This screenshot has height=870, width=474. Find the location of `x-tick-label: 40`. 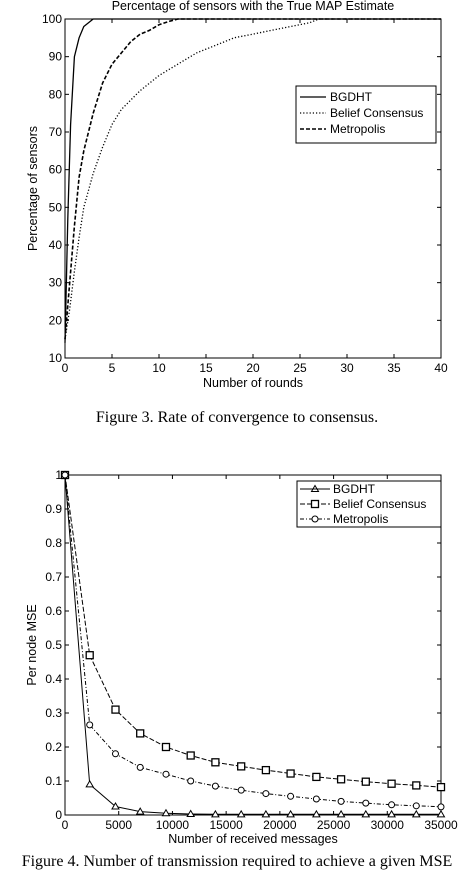

x-tick-label: 40 is located at coordinates (441, 368).